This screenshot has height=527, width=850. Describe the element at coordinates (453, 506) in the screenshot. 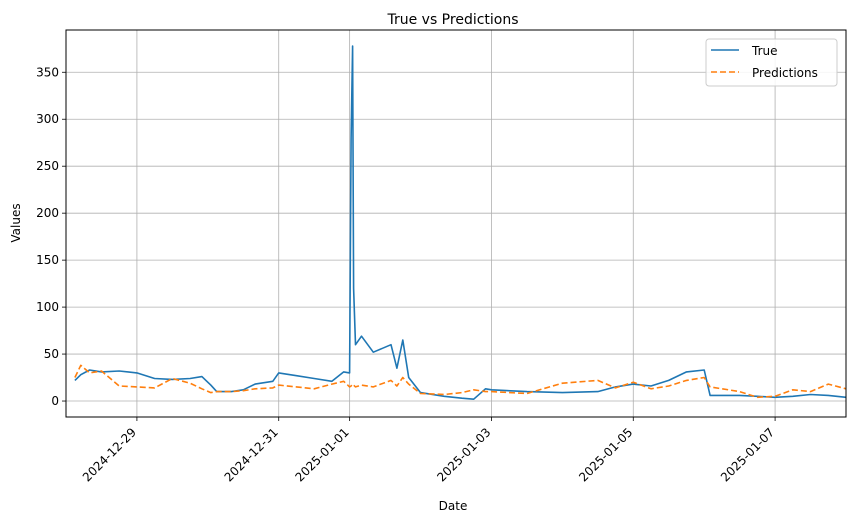

I see `x-axis-label: Date` at that location.